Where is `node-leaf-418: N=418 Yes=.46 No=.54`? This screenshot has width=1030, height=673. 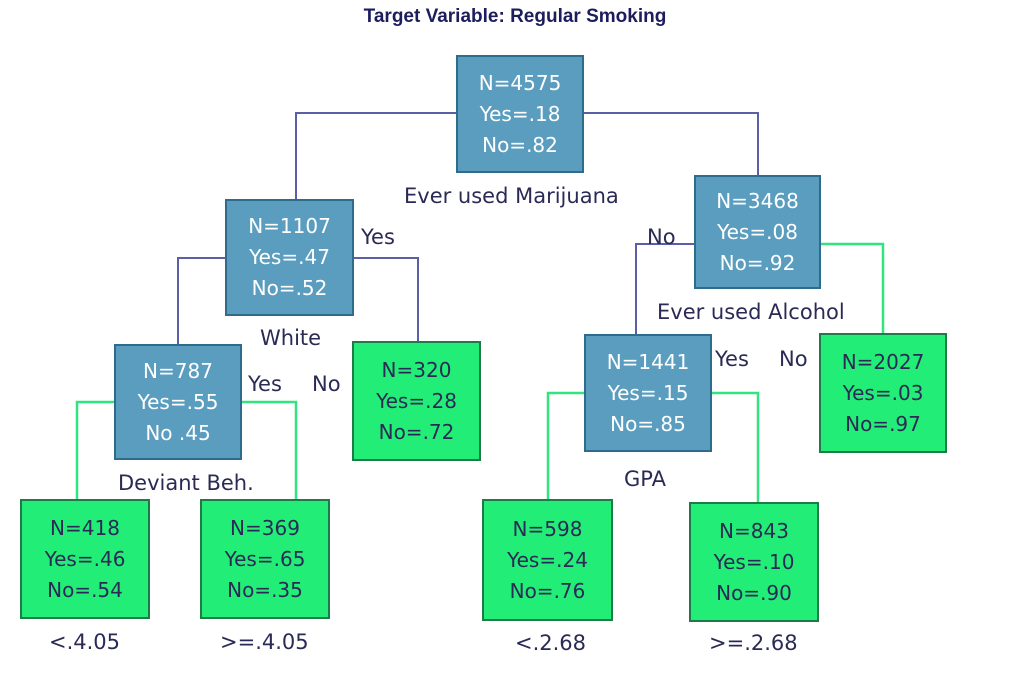
node-leaf-418: N=418 Yes=.46 No=.54 is located at coordinates (85, 559).